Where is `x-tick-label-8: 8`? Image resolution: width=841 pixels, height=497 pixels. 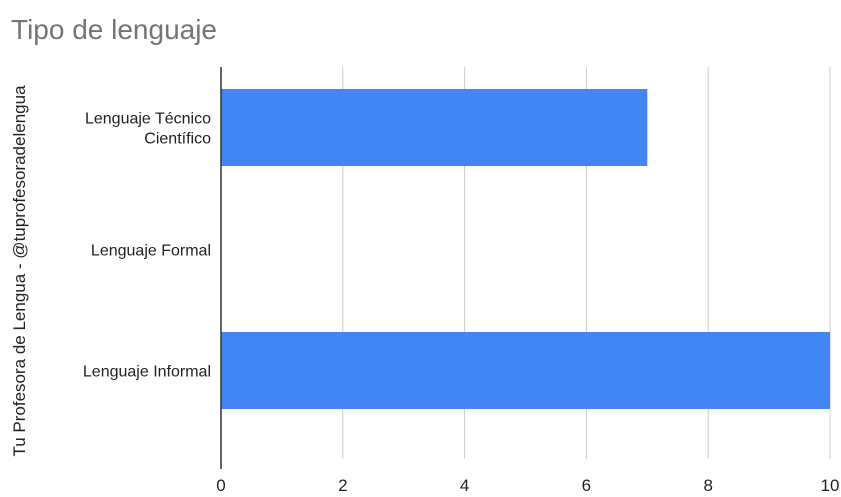
x-tick-label-8: 8 is located at coordinates (707, 485).